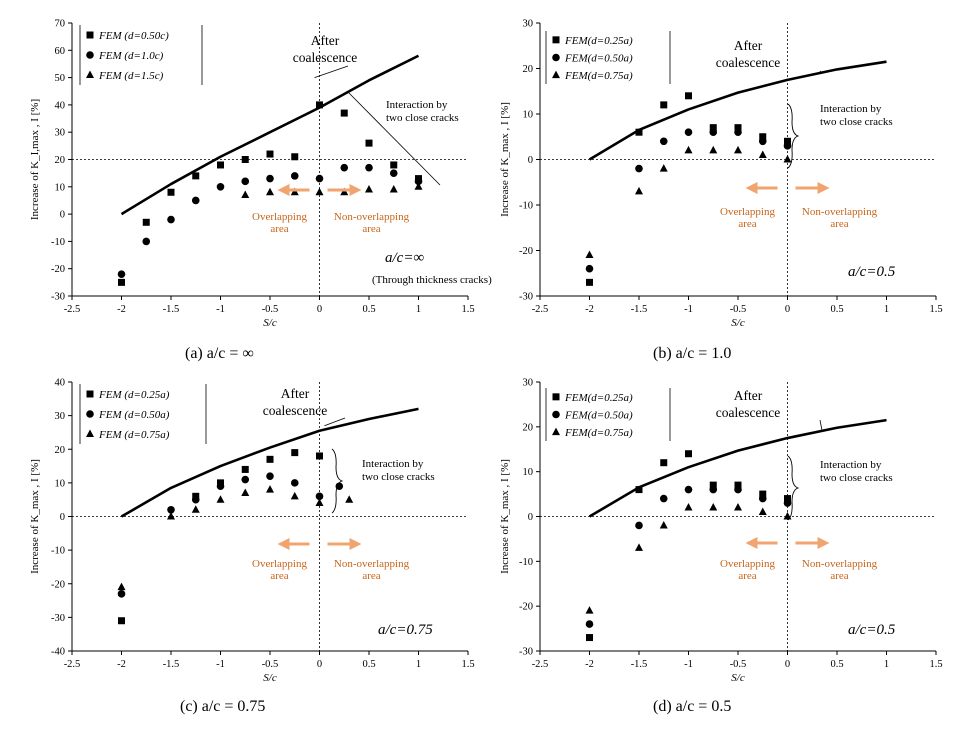 The height and width of the screenshot is (736, 970). I want to click on coalescence-curve, so click(269, 462).